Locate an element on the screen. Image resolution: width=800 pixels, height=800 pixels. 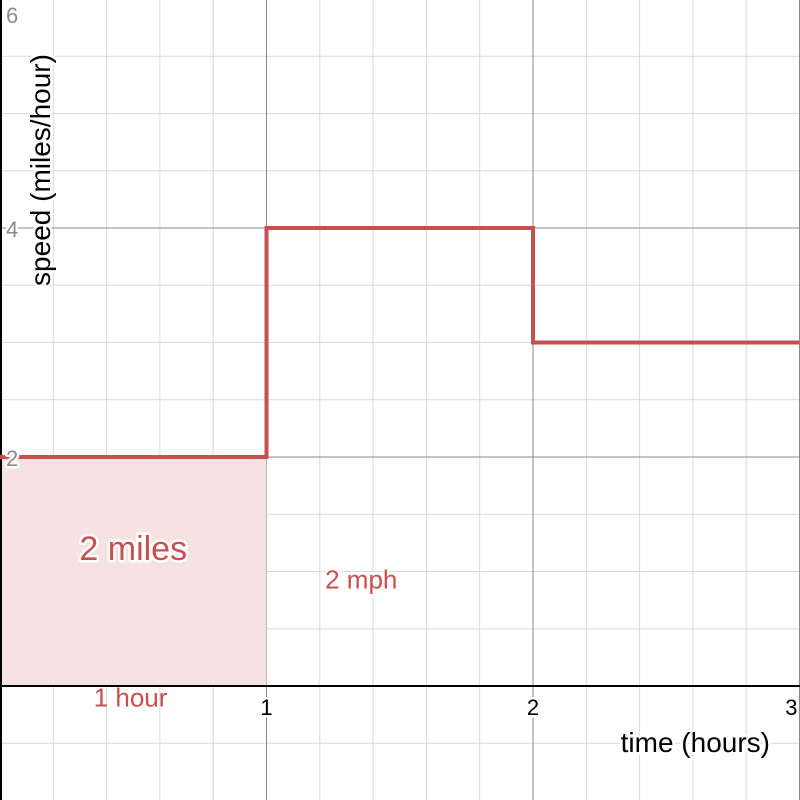
y-tick-label: 6 is located at coordinates (12, 15).